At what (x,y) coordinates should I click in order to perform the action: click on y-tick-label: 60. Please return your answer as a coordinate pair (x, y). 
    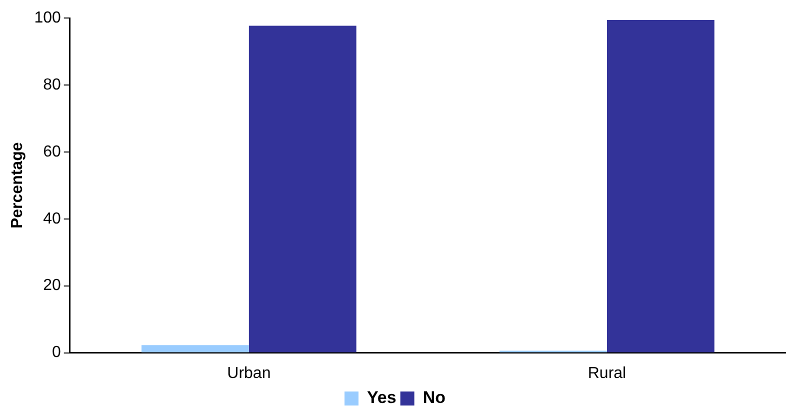
    Looking at the image, I should click on (52, 151).